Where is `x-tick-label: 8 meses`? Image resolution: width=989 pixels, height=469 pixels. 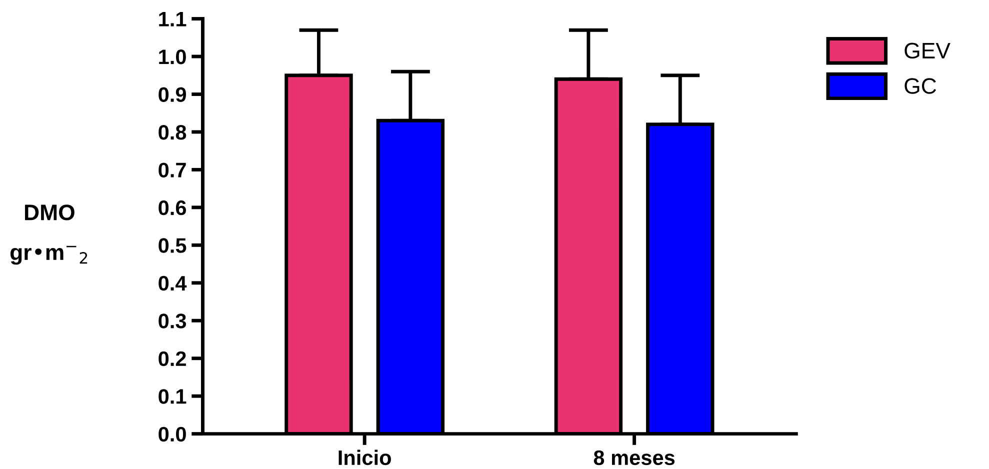 x-tick-label: 8 meses is located at coordinates (634, 458).